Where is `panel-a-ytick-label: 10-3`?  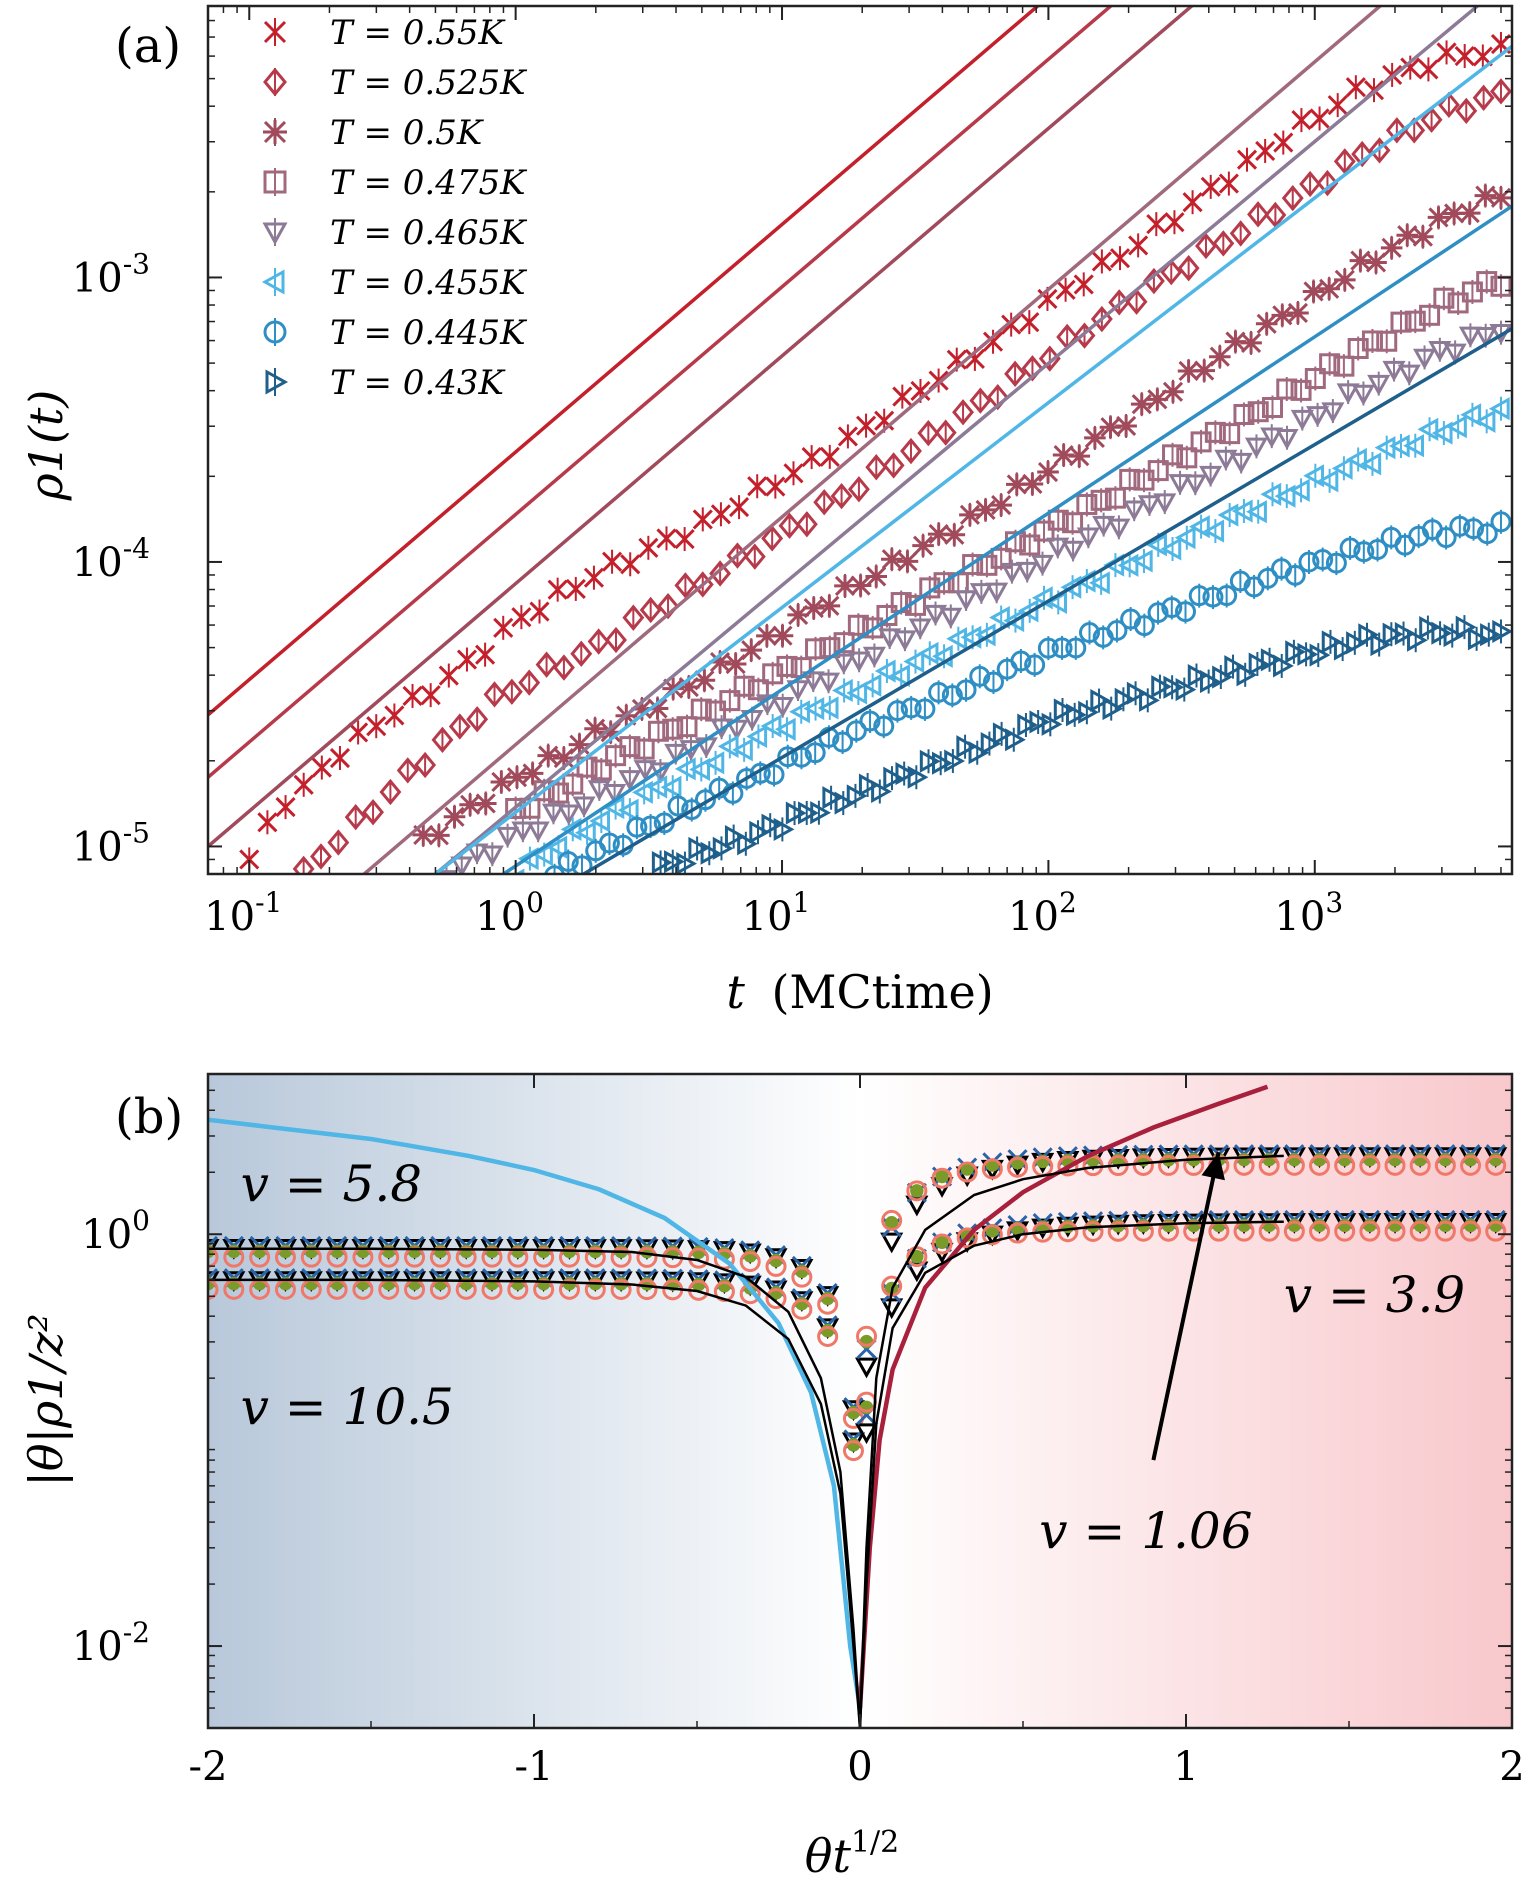
panel-a-ytick-label: 10-3 is located at coordinates (111, 274).